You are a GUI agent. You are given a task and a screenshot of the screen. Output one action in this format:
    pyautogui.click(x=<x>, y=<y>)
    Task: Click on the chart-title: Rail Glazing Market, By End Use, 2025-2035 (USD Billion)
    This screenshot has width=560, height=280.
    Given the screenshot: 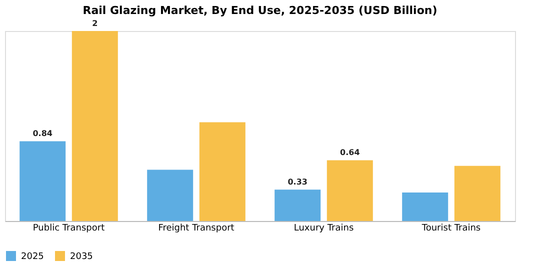 What is the action you would take?
    pyautogui.click(x=260, y=10)
    